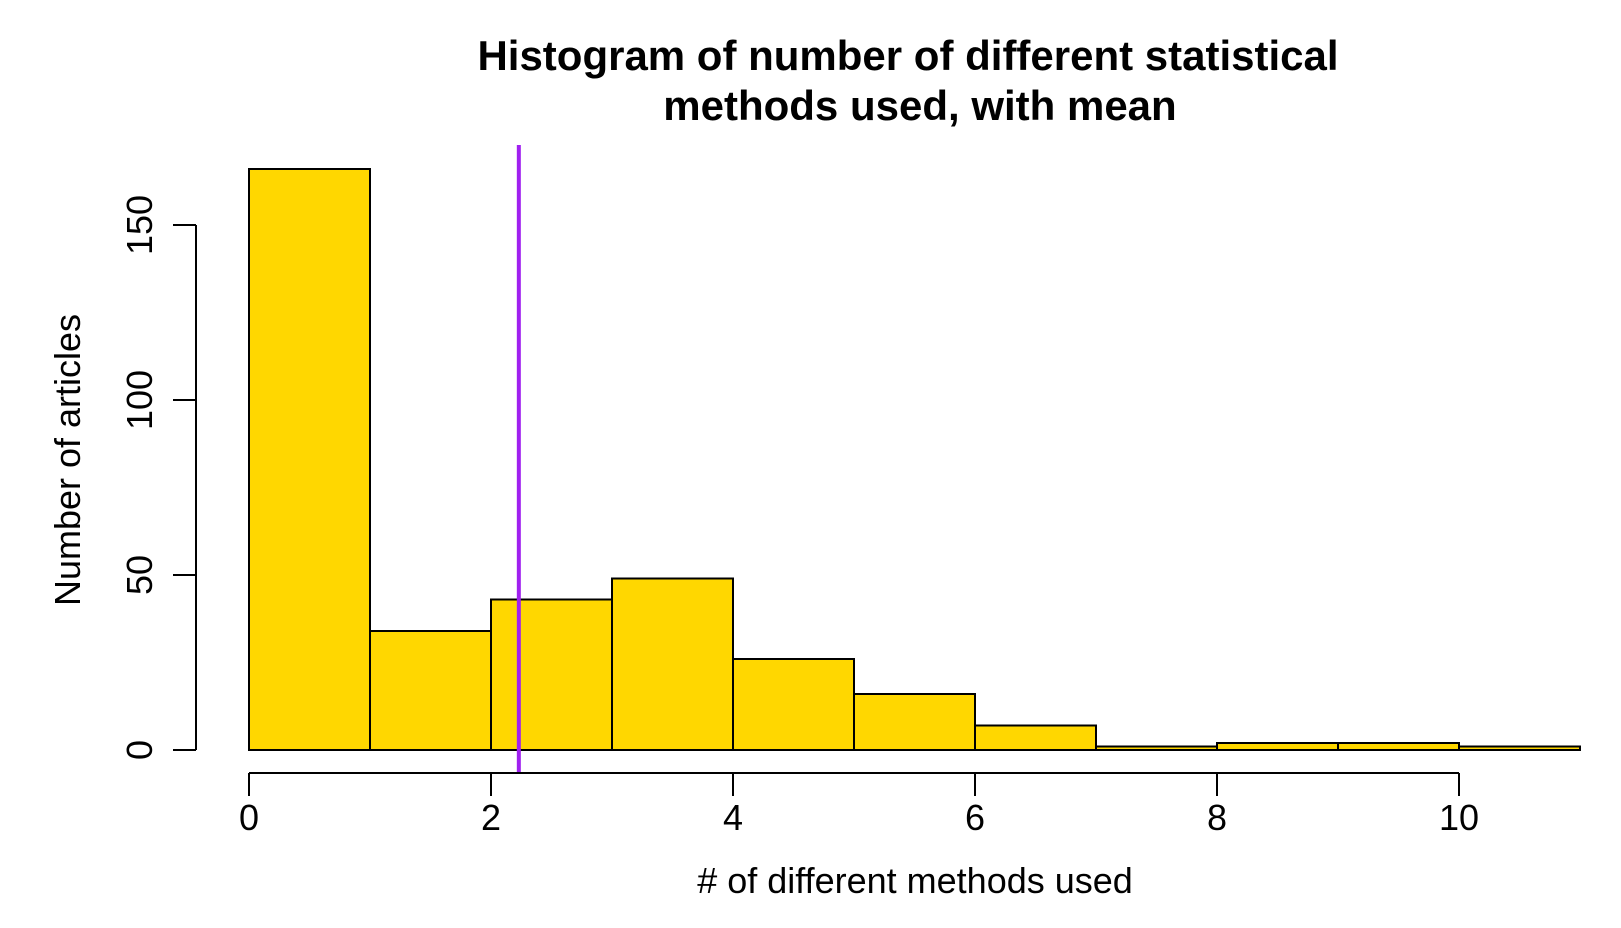 The width and height of the screenshot is (1621, 928). Describe the element at coordinates (249, 817) in the screenshot. I see `x-tick-label: 0` at that location.